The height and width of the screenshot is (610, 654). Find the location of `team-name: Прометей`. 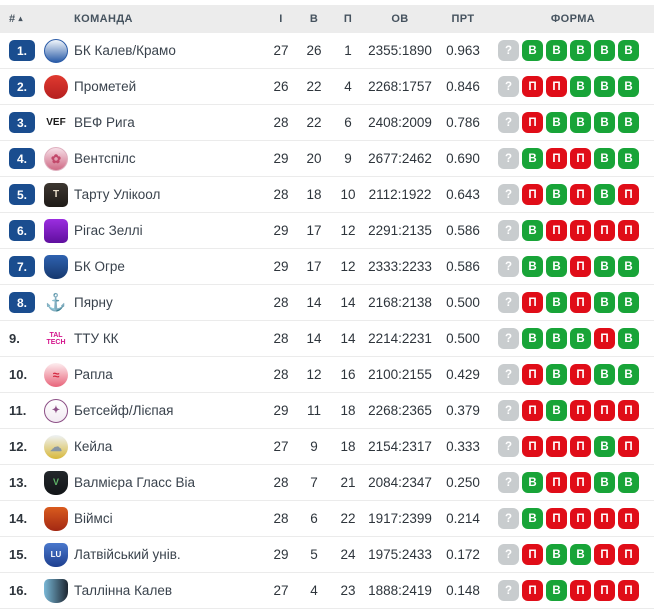

team-name: Прометей is located at coordinates (105, 86).